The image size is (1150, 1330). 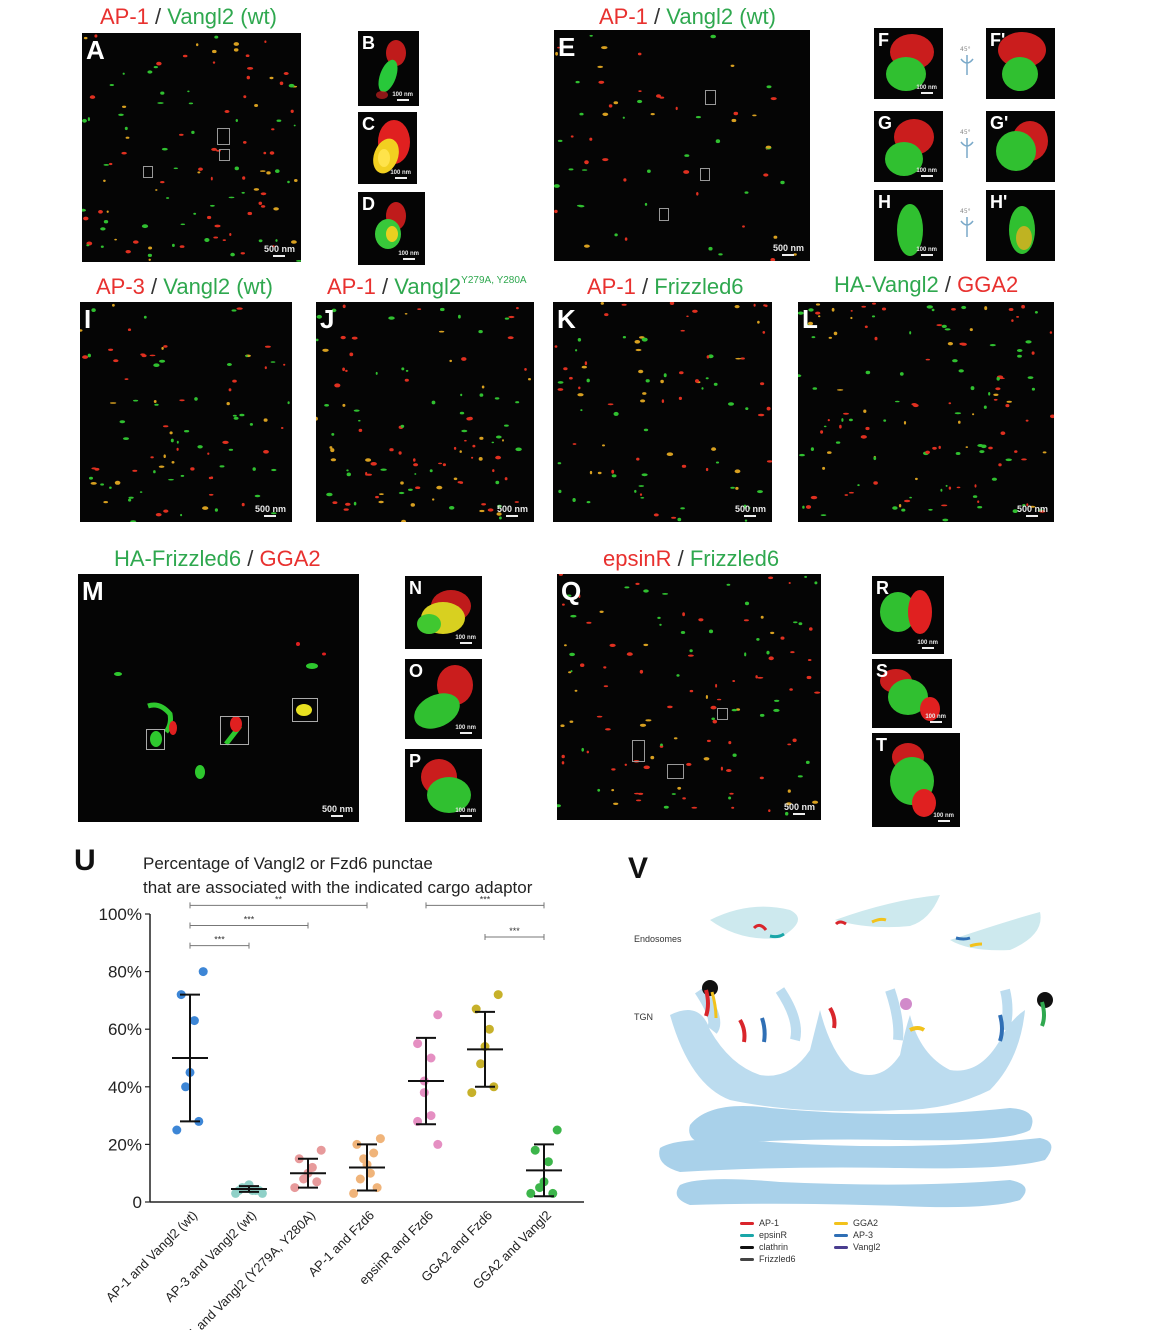 I want to click on scale-bar: 100 nm, so click(x=465, y=812).